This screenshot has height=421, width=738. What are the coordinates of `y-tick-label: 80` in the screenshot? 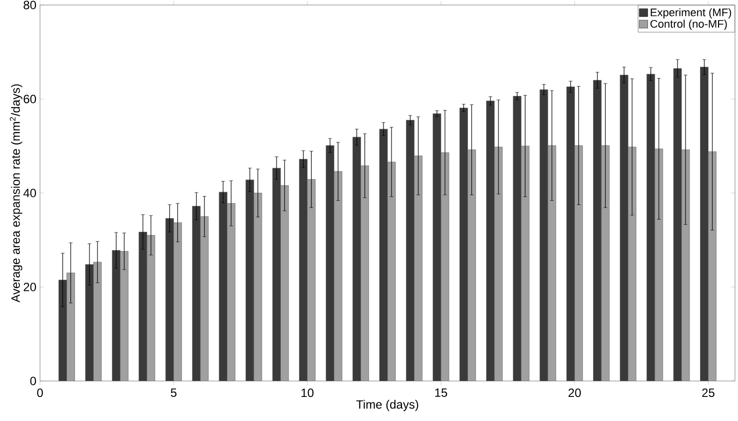 It's located at (30, 5).